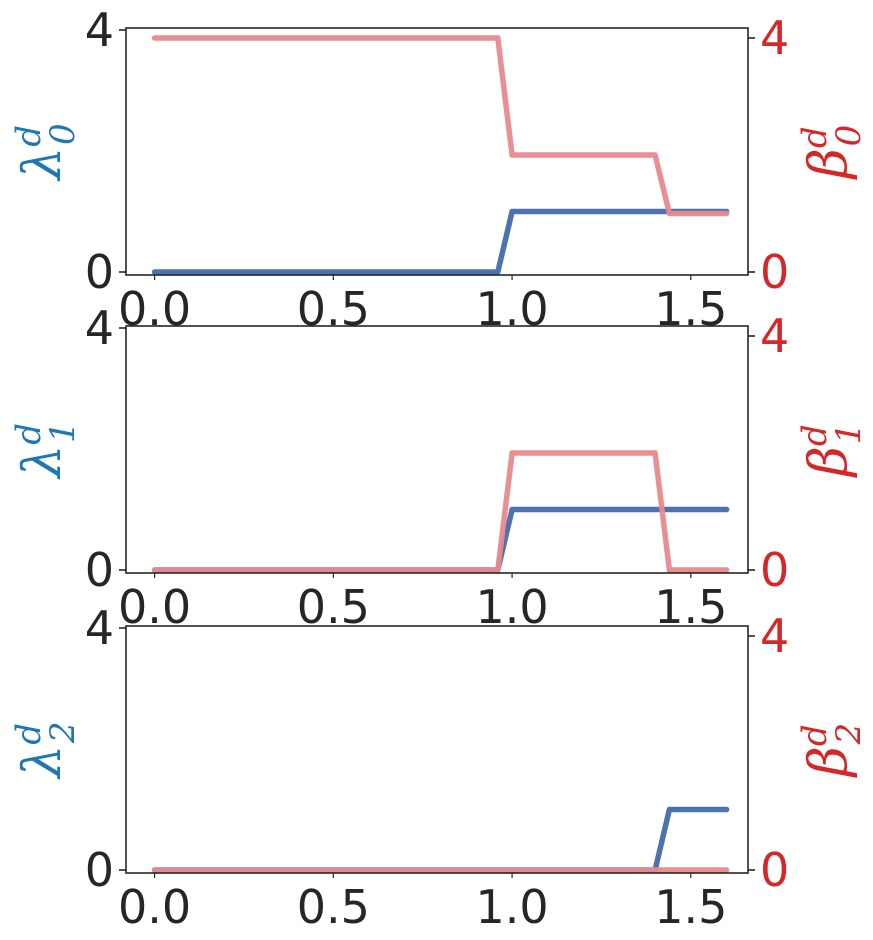 The width and height of the screenshot is (873, 940). What do you see at coordinates (46, 152) in the screenshot?
I see `y-axis-label: λd0` at bounding box center [46, 152].